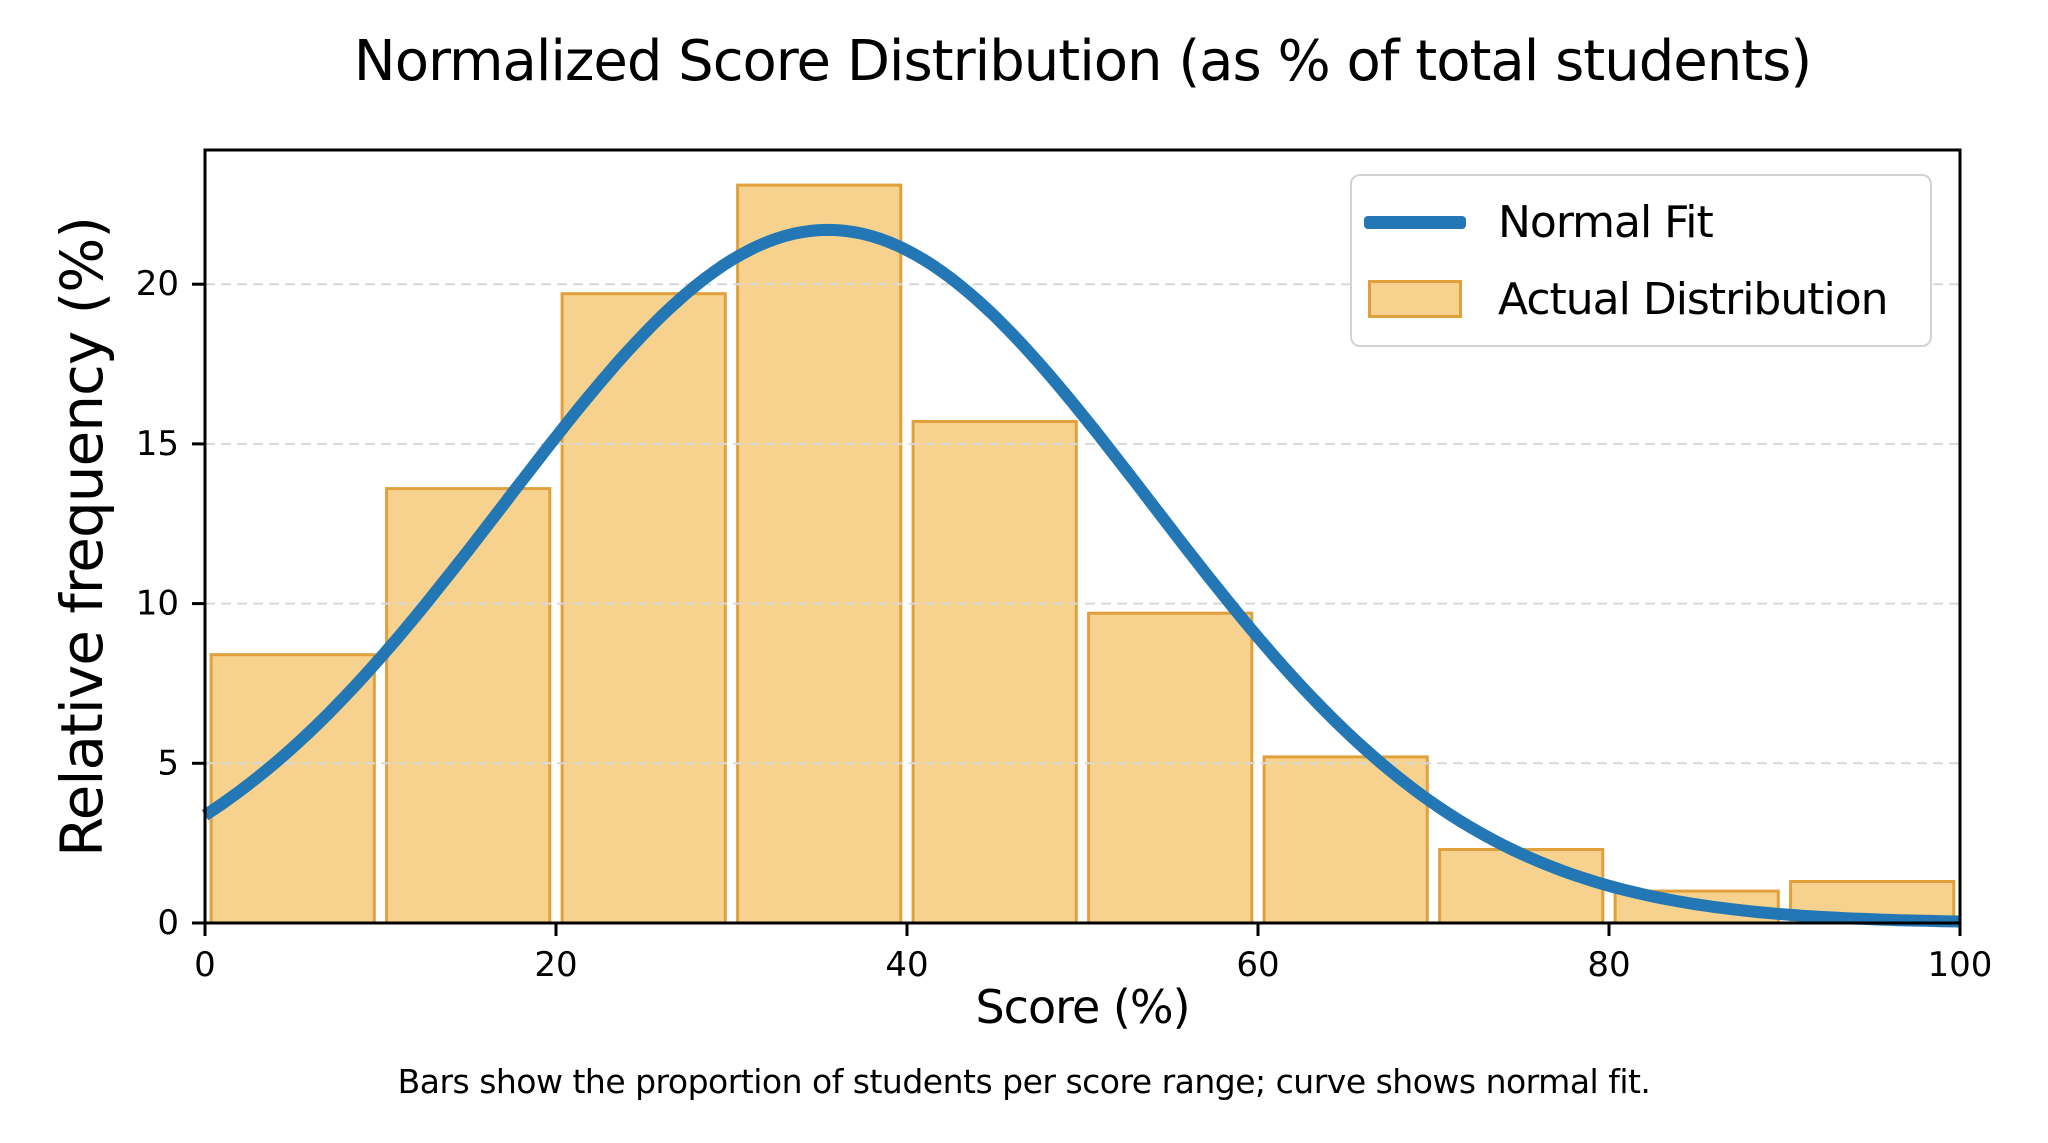 The image size is (2048, 1143). What do you see at coordinates (1606, 222) in the screenshot?
I see `legend-label-normal-fit: Normal Fit` at bounding box center [1606, 222].